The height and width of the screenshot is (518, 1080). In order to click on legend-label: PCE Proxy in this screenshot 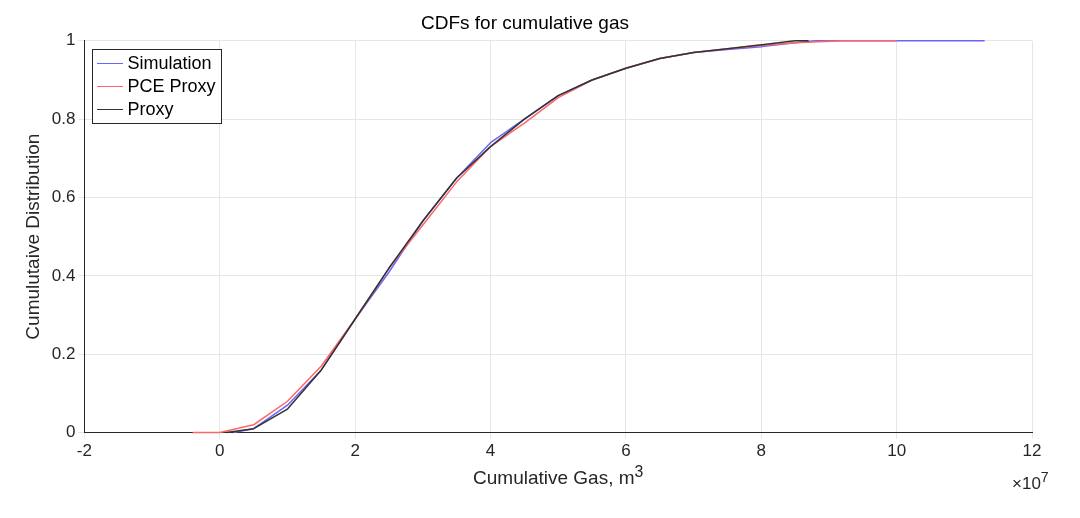, I will do `click(171, 86)`.